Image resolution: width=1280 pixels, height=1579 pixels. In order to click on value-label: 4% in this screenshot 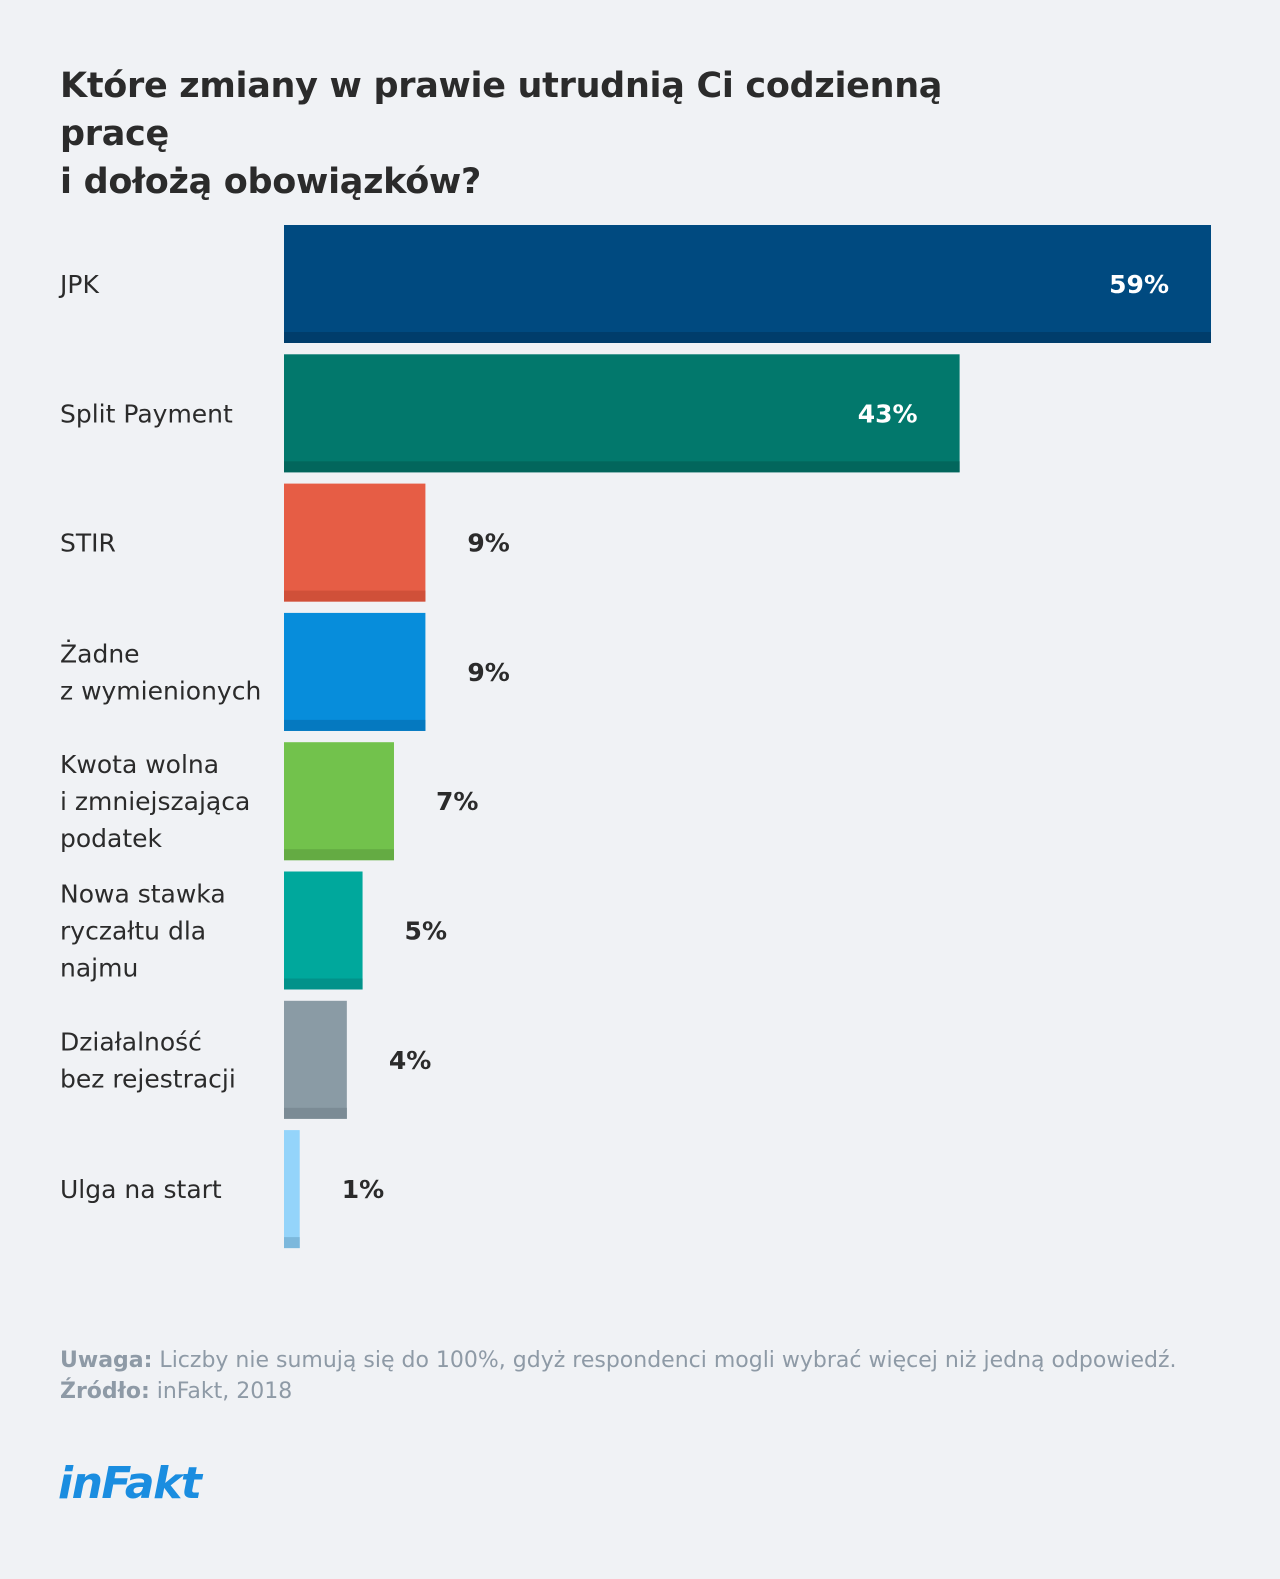, I will do `click(410, 1060)`.